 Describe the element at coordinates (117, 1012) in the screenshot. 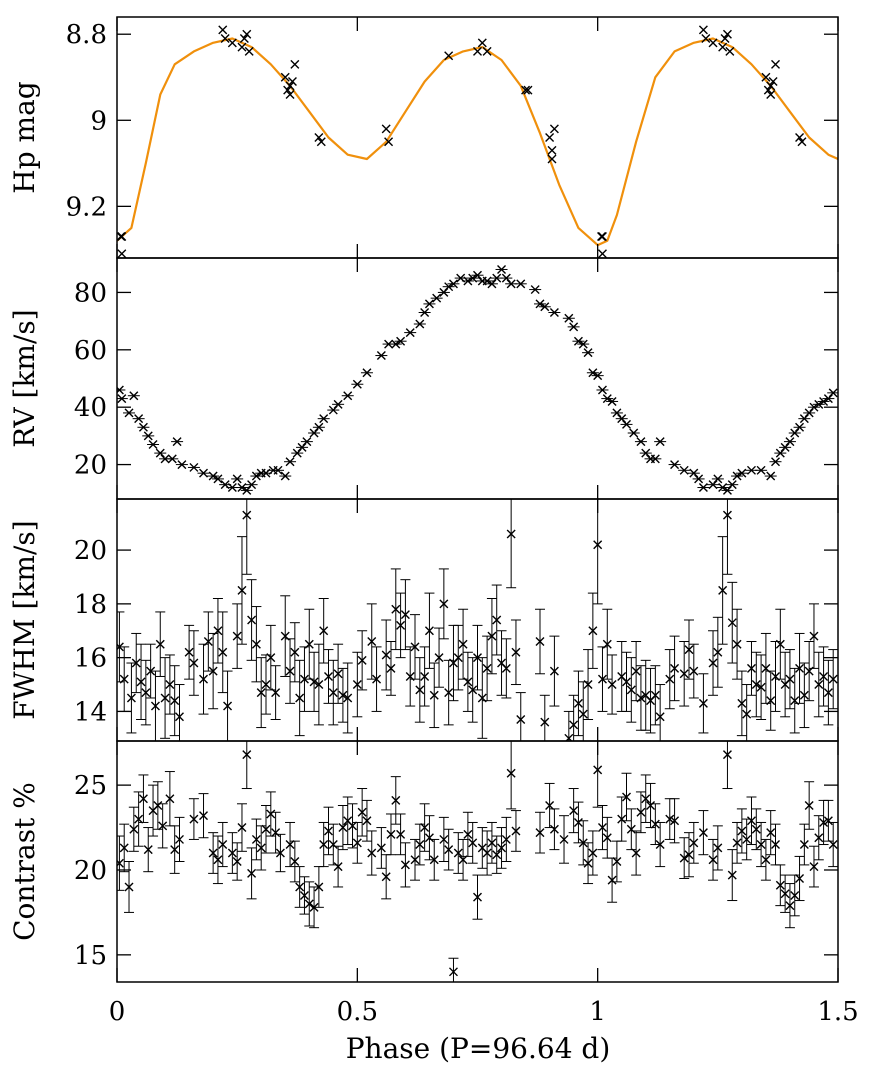

I see `x-tick-label: 0` at that location.